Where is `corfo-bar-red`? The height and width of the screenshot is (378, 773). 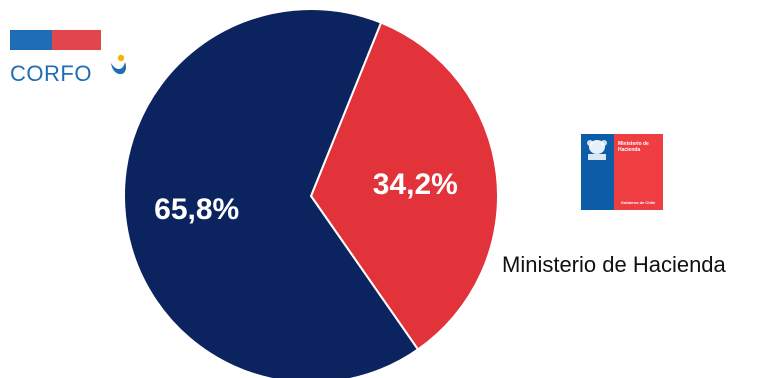
corfo-bar-red is located at coordinates (76, 40).